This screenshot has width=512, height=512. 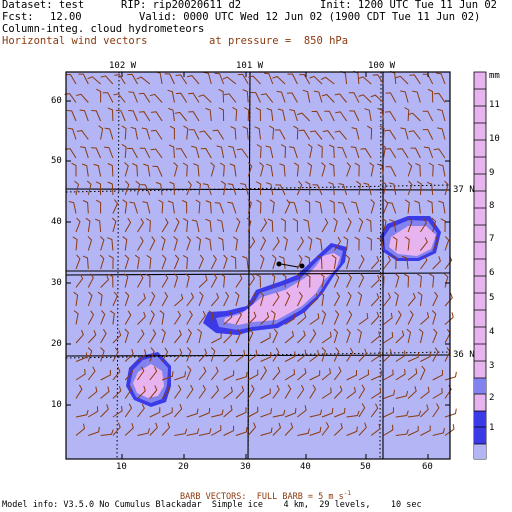 I want to click on init-label: Init: 1200 UTC Tue 11 Jun 02, so click(x=409, y=5).